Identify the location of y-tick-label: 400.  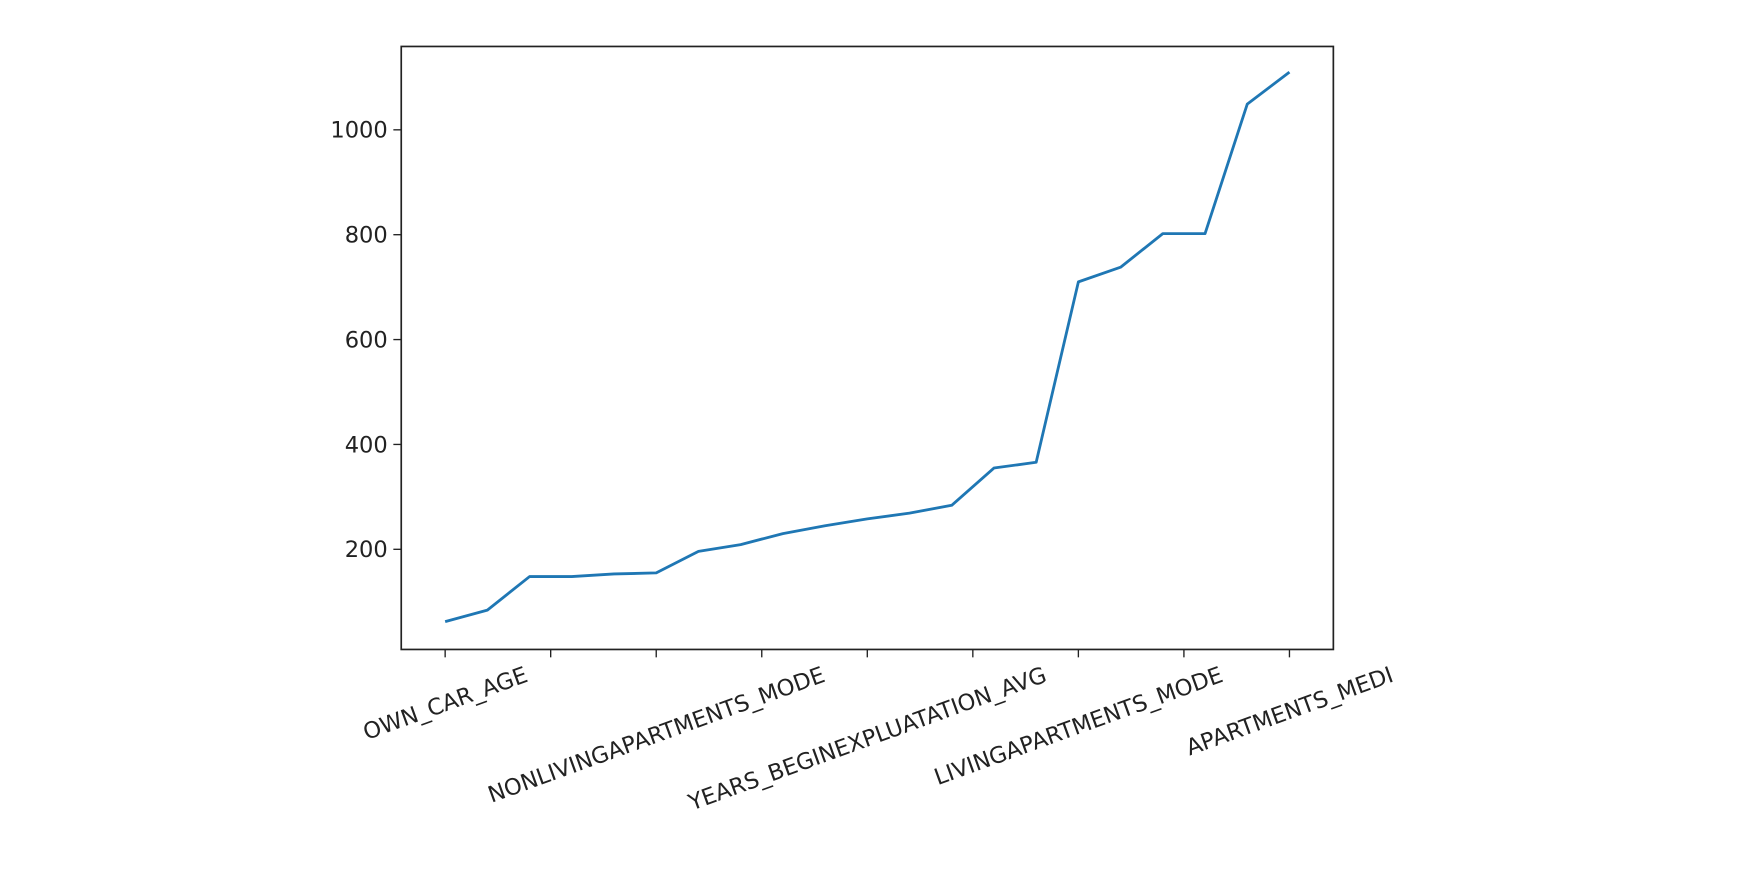
(366, 445).